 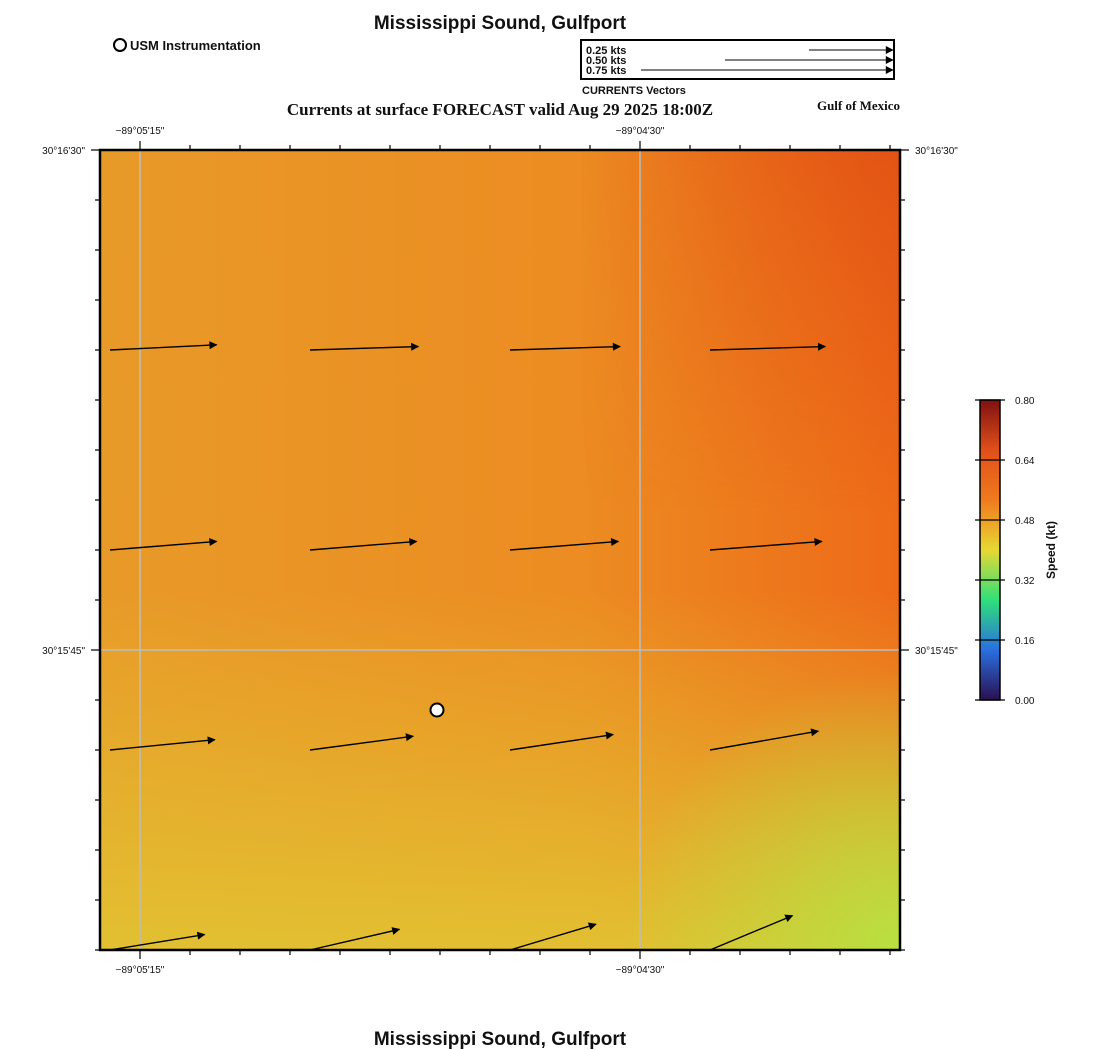 I want to click on current-vector-r0-c2, so click(x=565, y=346).